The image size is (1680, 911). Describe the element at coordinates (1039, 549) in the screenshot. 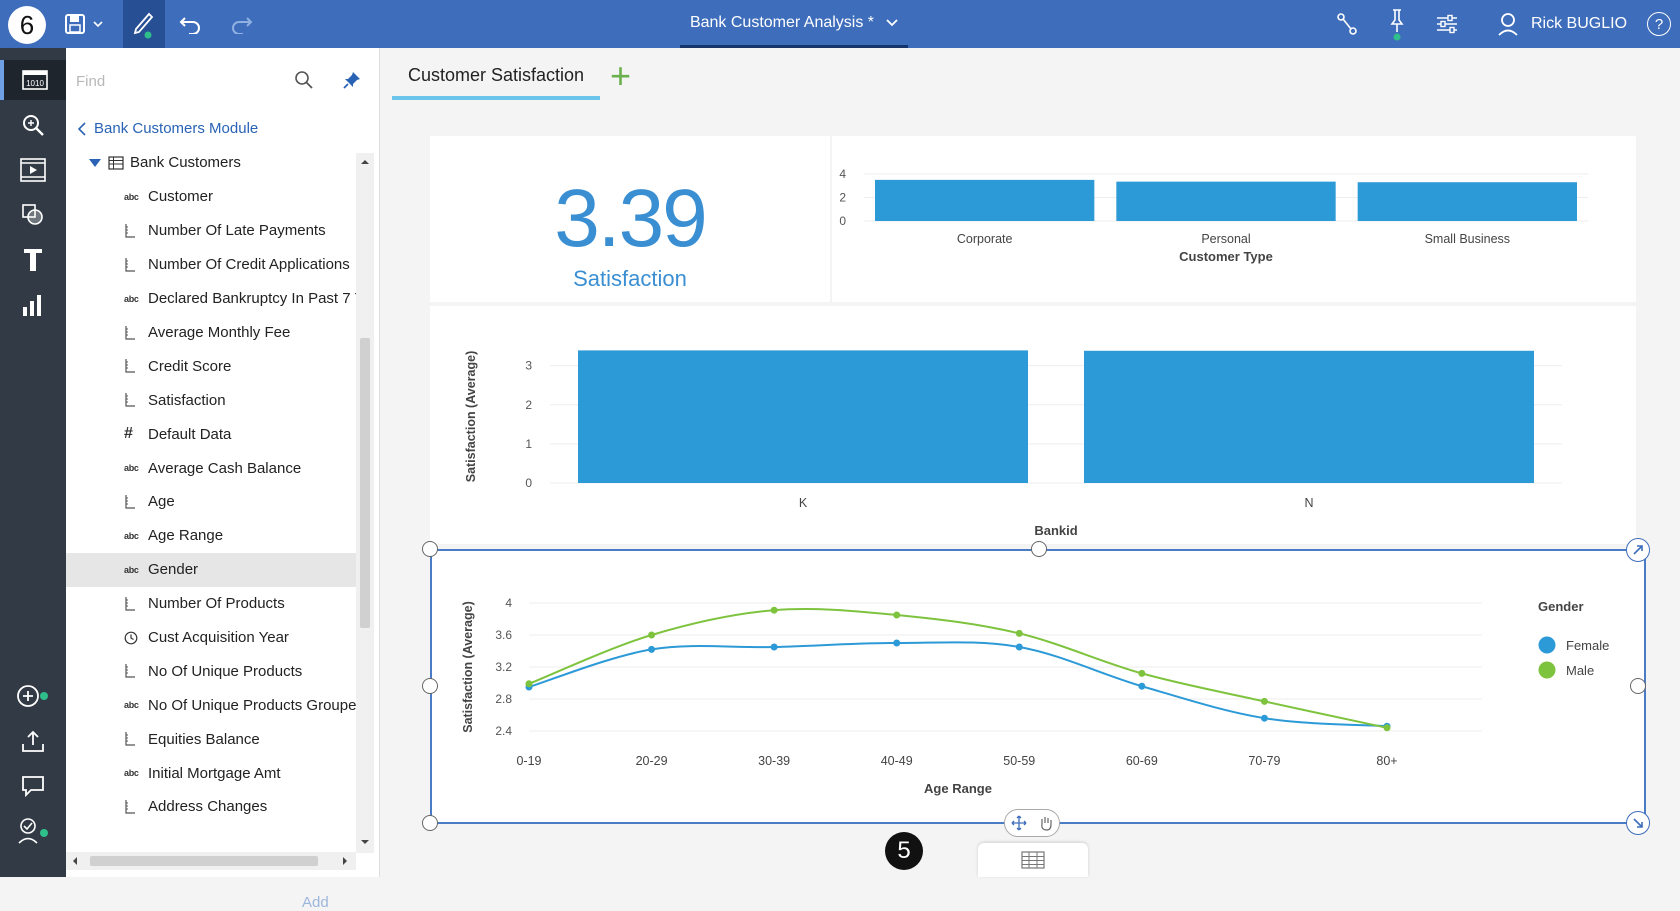

I see `resize-handle-top` at that location.